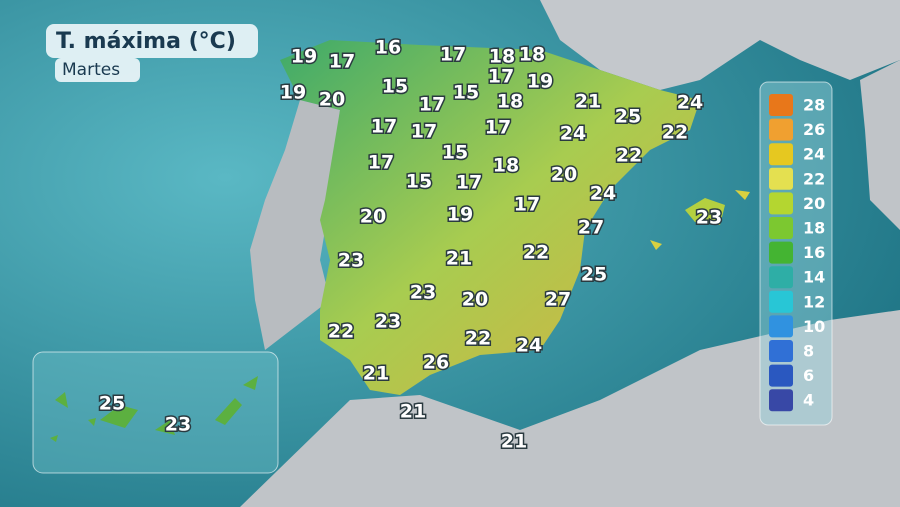  I want to click on temperature-label: 16, so click(388, 48).